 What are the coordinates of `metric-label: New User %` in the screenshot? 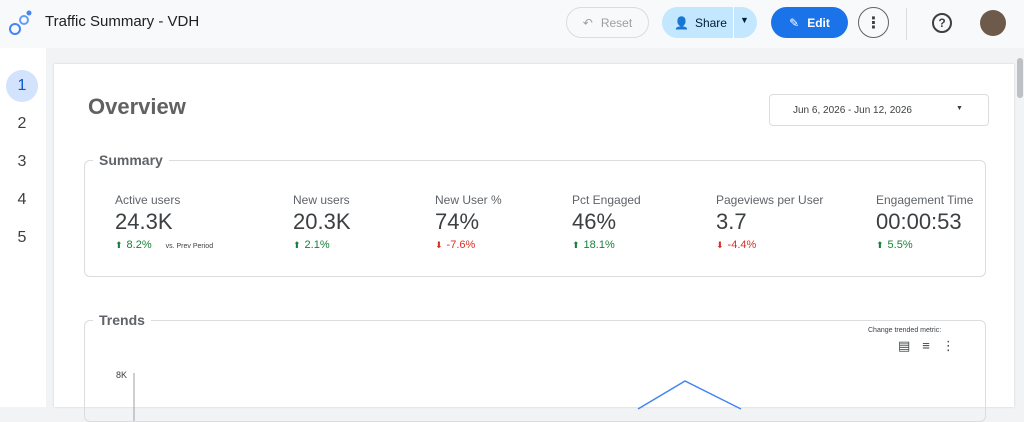 It's located at (468, 200).